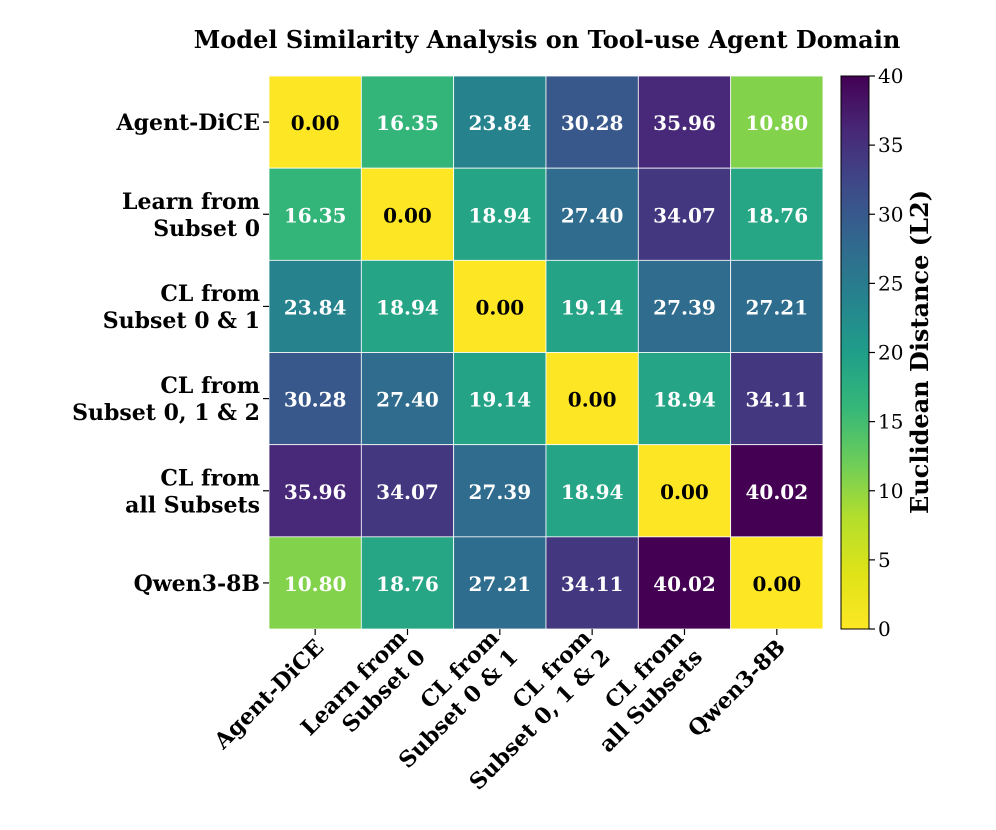 The image size is (996, 830). Describe the element at coordinates (206, 229) in the screenshot. I see `row-label: Subset 0` at that location.